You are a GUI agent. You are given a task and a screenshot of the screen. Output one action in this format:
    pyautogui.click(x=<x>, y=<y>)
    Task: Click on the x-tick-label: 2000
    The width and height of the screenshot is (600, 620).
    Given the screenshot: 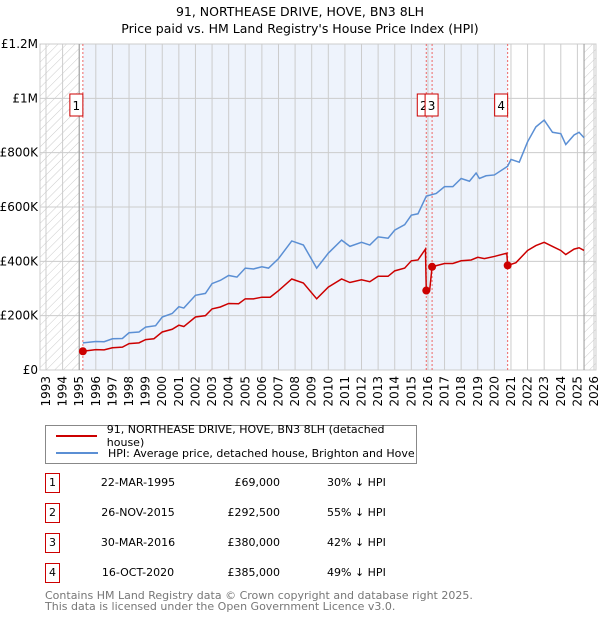 What is the action you would take?
    pyautogui.click(x=162, y=391)
    